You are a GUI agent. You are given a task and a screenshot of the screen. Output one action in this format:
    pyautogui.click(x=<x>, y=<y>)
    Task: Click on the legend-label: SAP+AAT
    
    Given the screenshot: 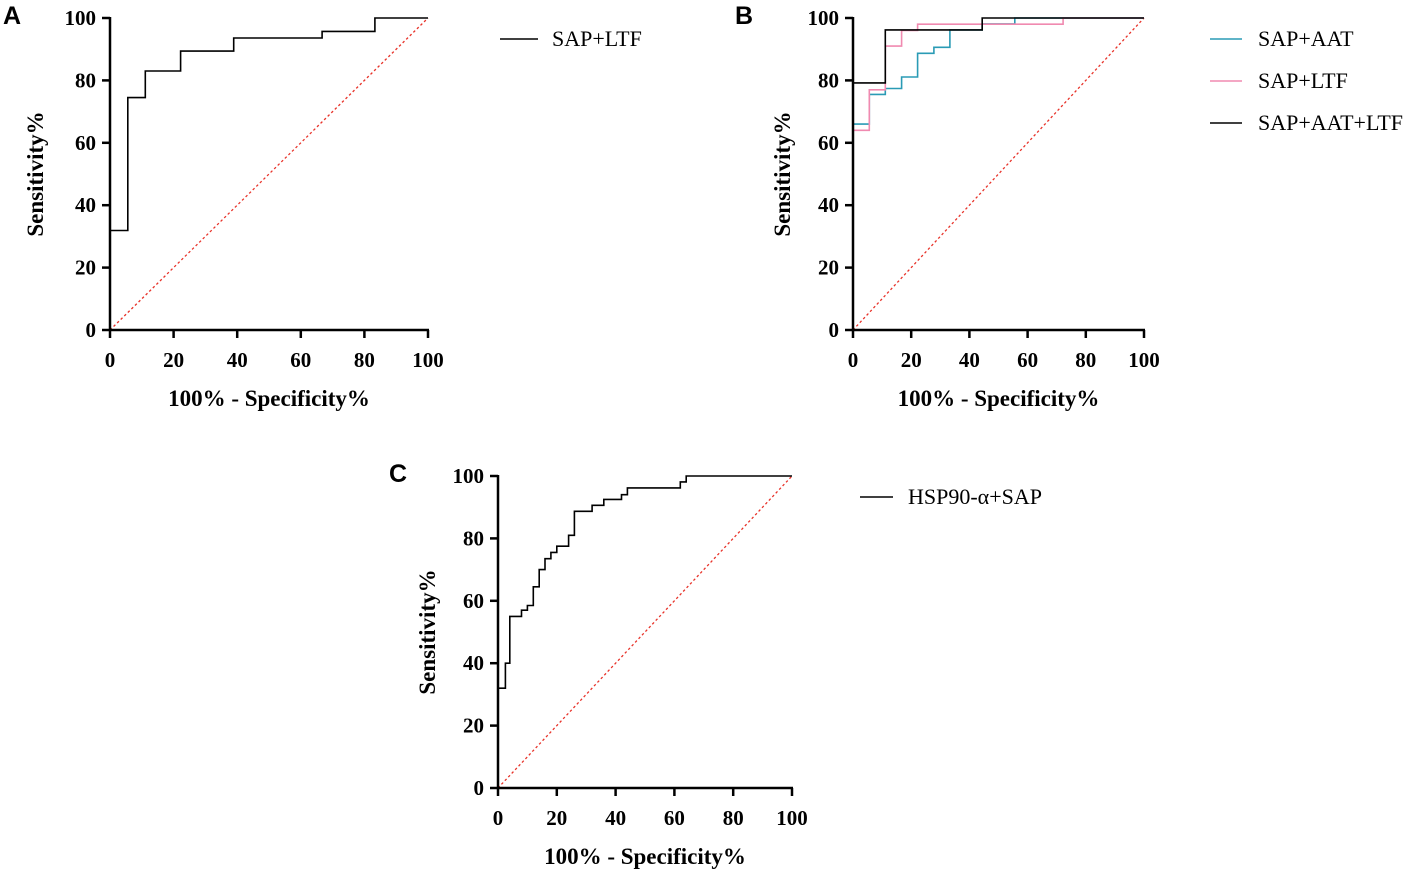 What is the action you would take?
    pyautogui.click(x=1306, y=38)
    